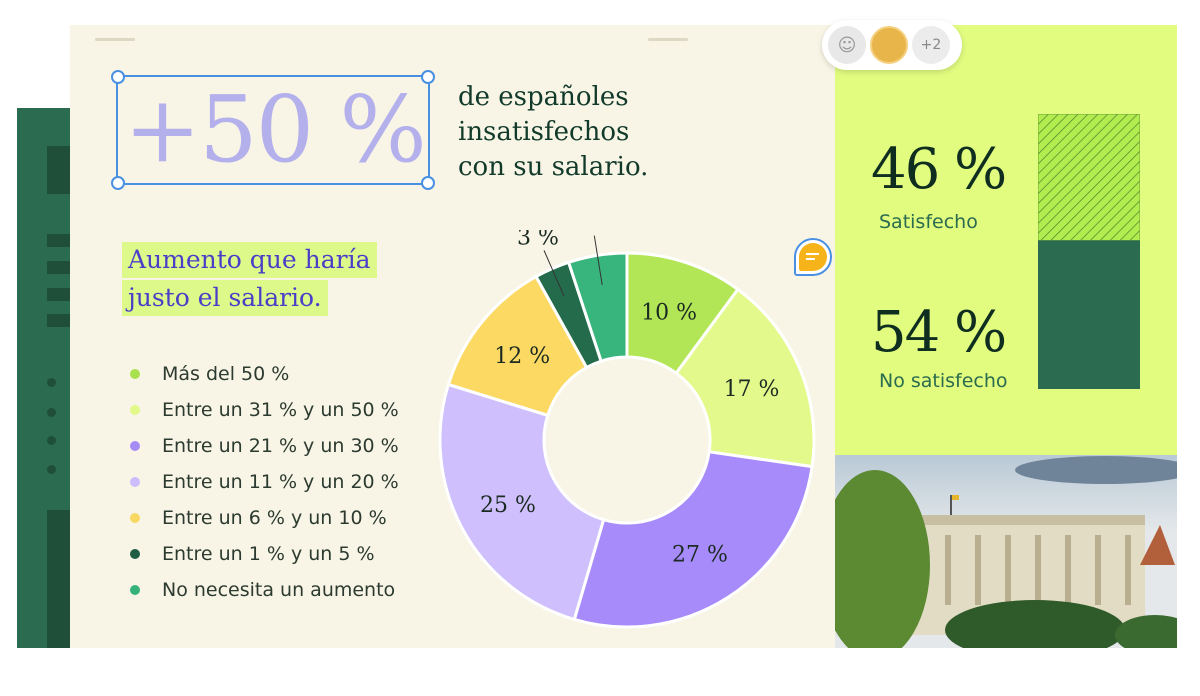  I want to click on slice-label: 3 %, so click(538, 240).